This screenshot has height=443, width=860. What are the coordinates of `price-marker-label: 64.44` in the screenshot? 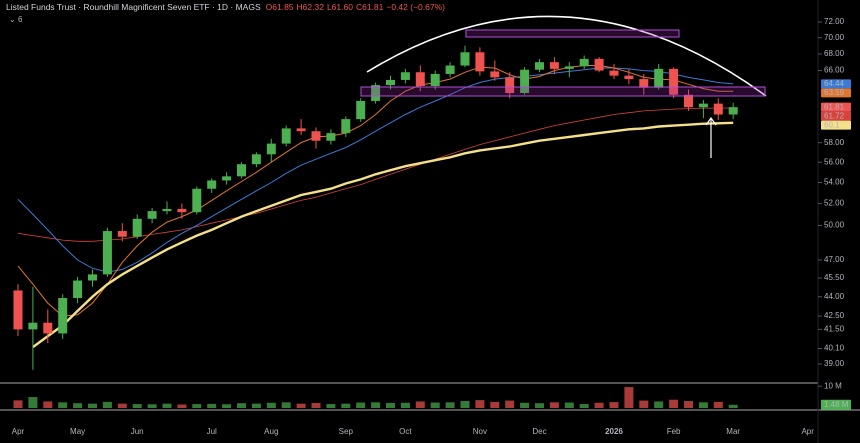 It's located at (834, 83).